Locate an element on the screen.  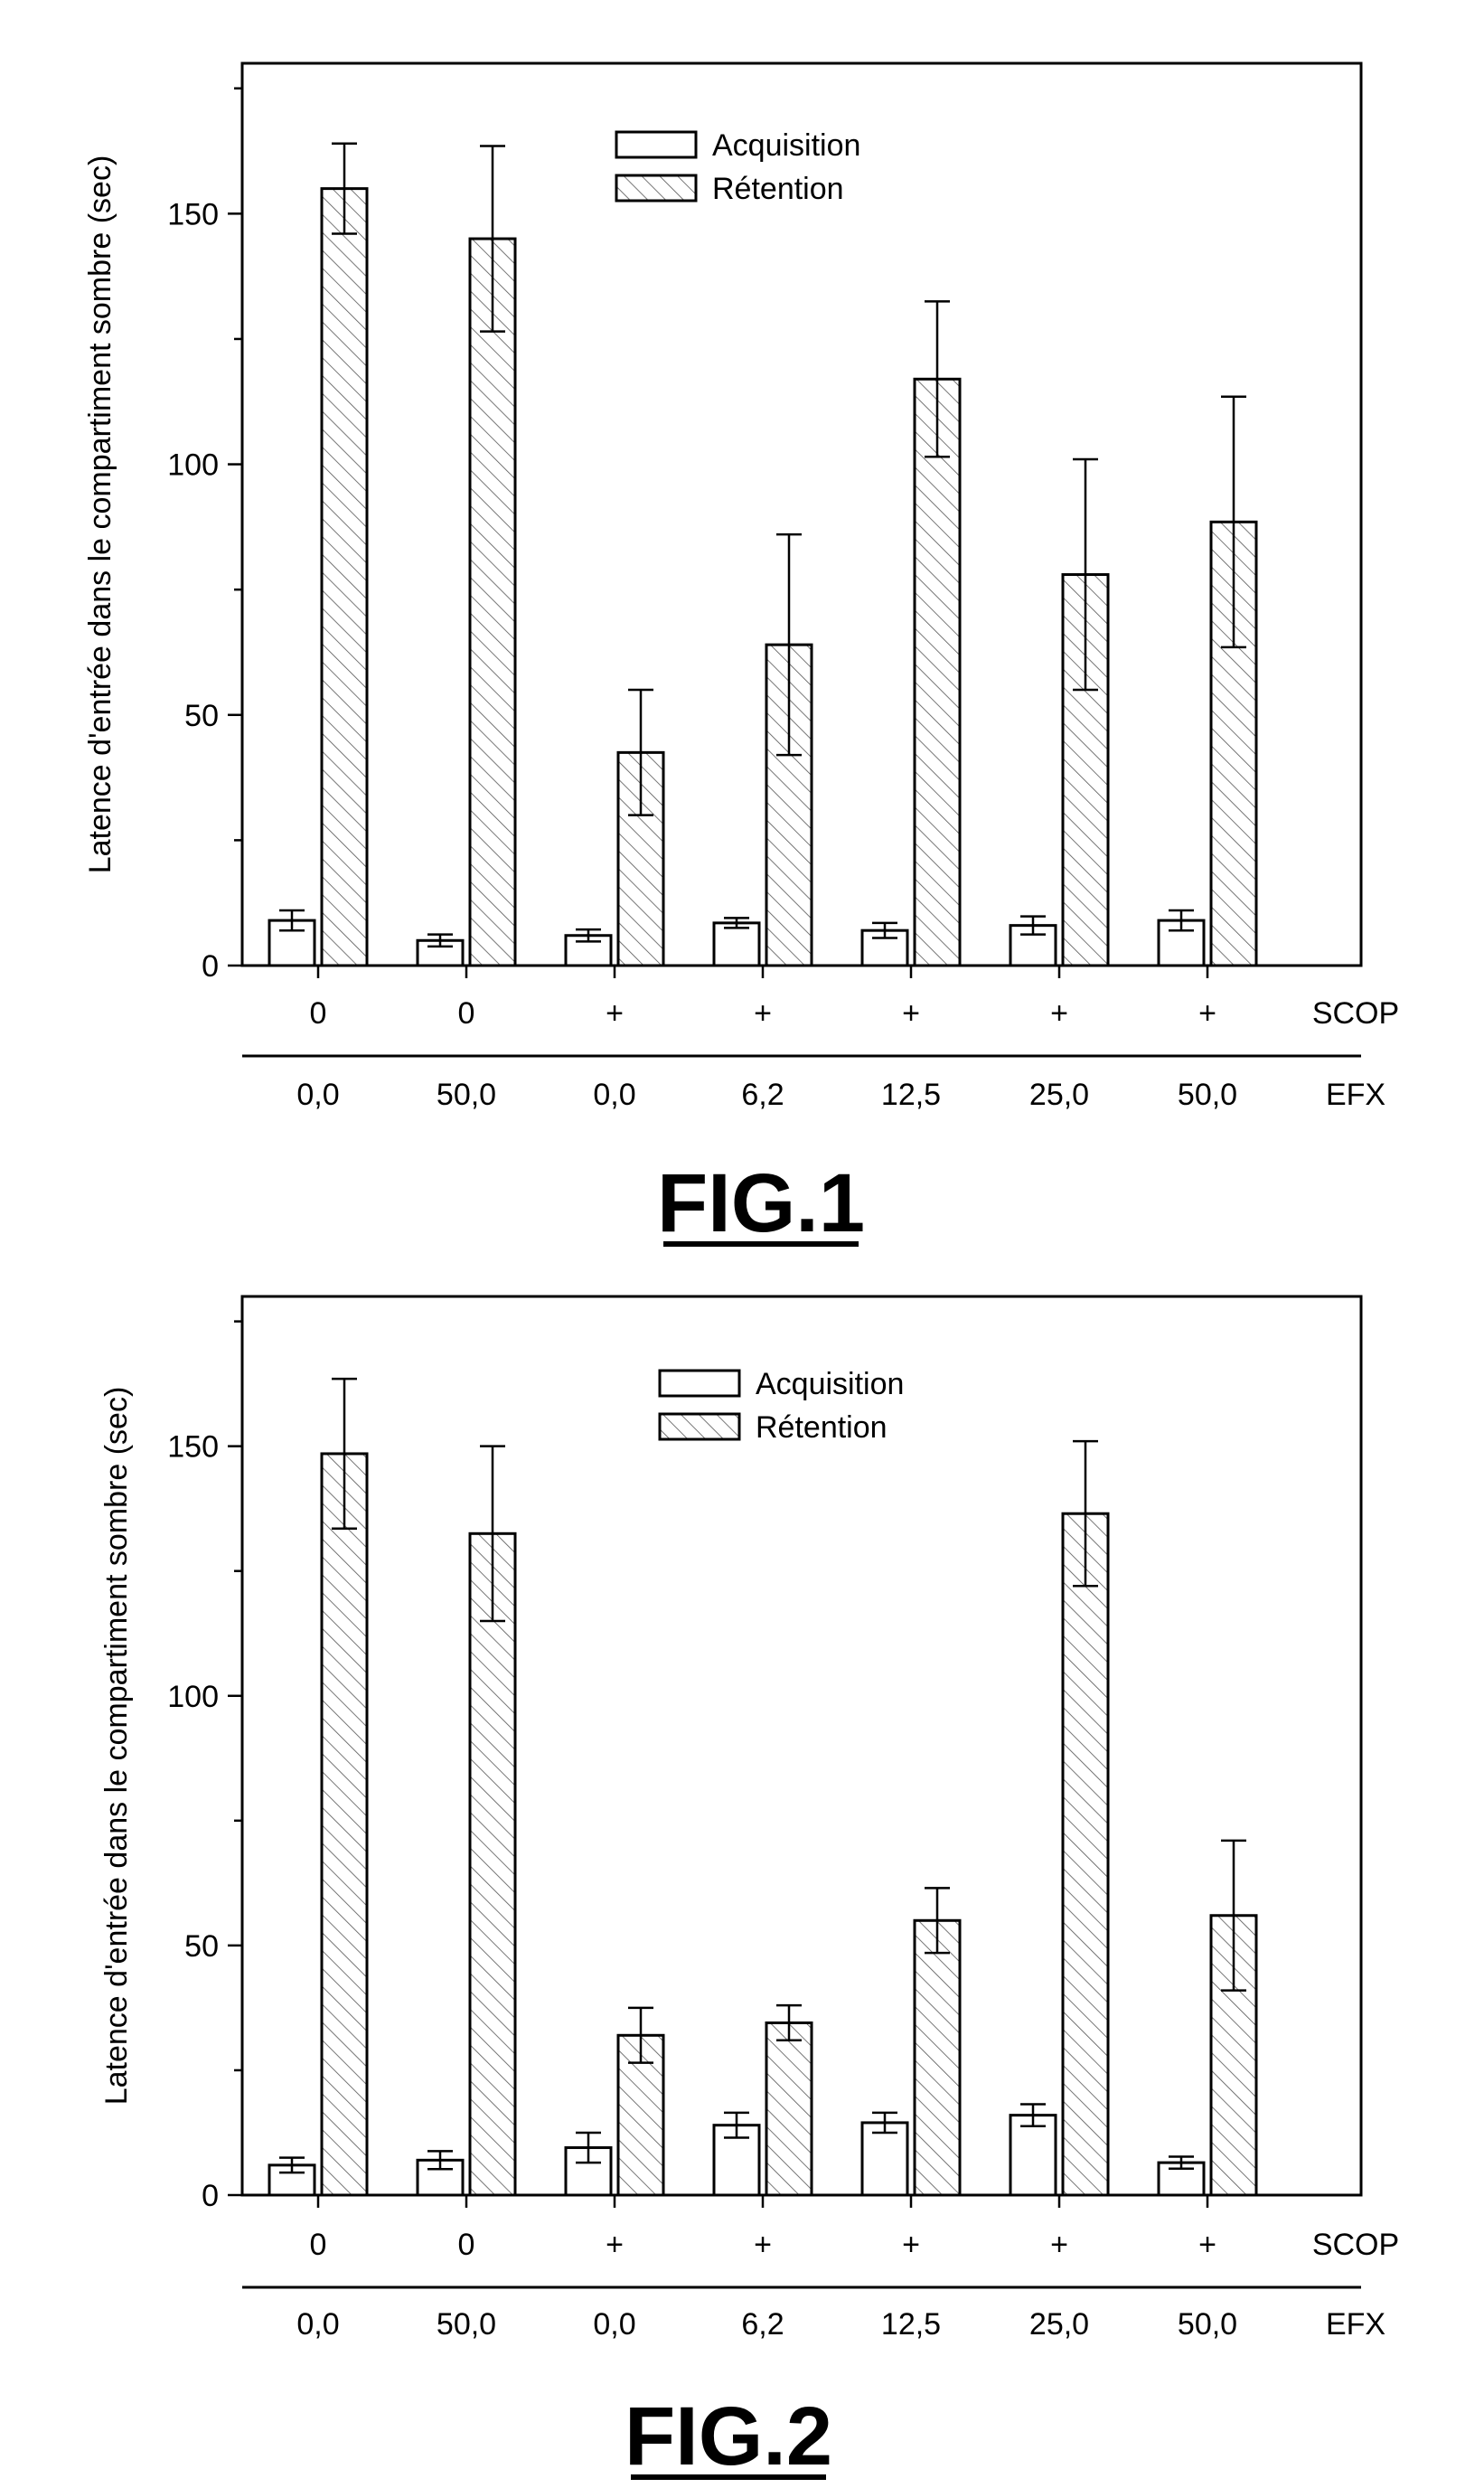
figure-label: FIG.2 is located at coordinates (729, 2436).